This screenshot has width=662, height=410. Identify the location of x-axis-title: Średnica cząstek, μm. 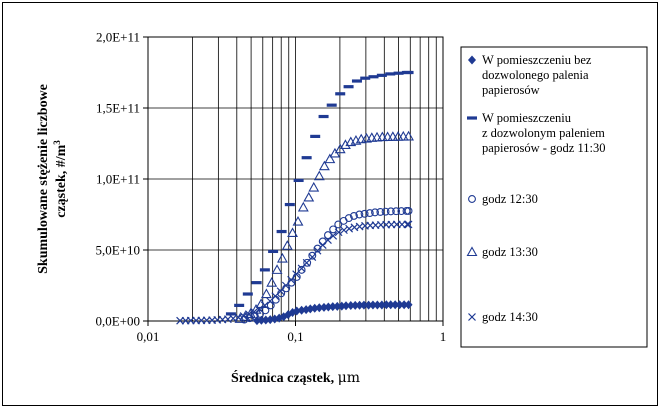
(295, 377).